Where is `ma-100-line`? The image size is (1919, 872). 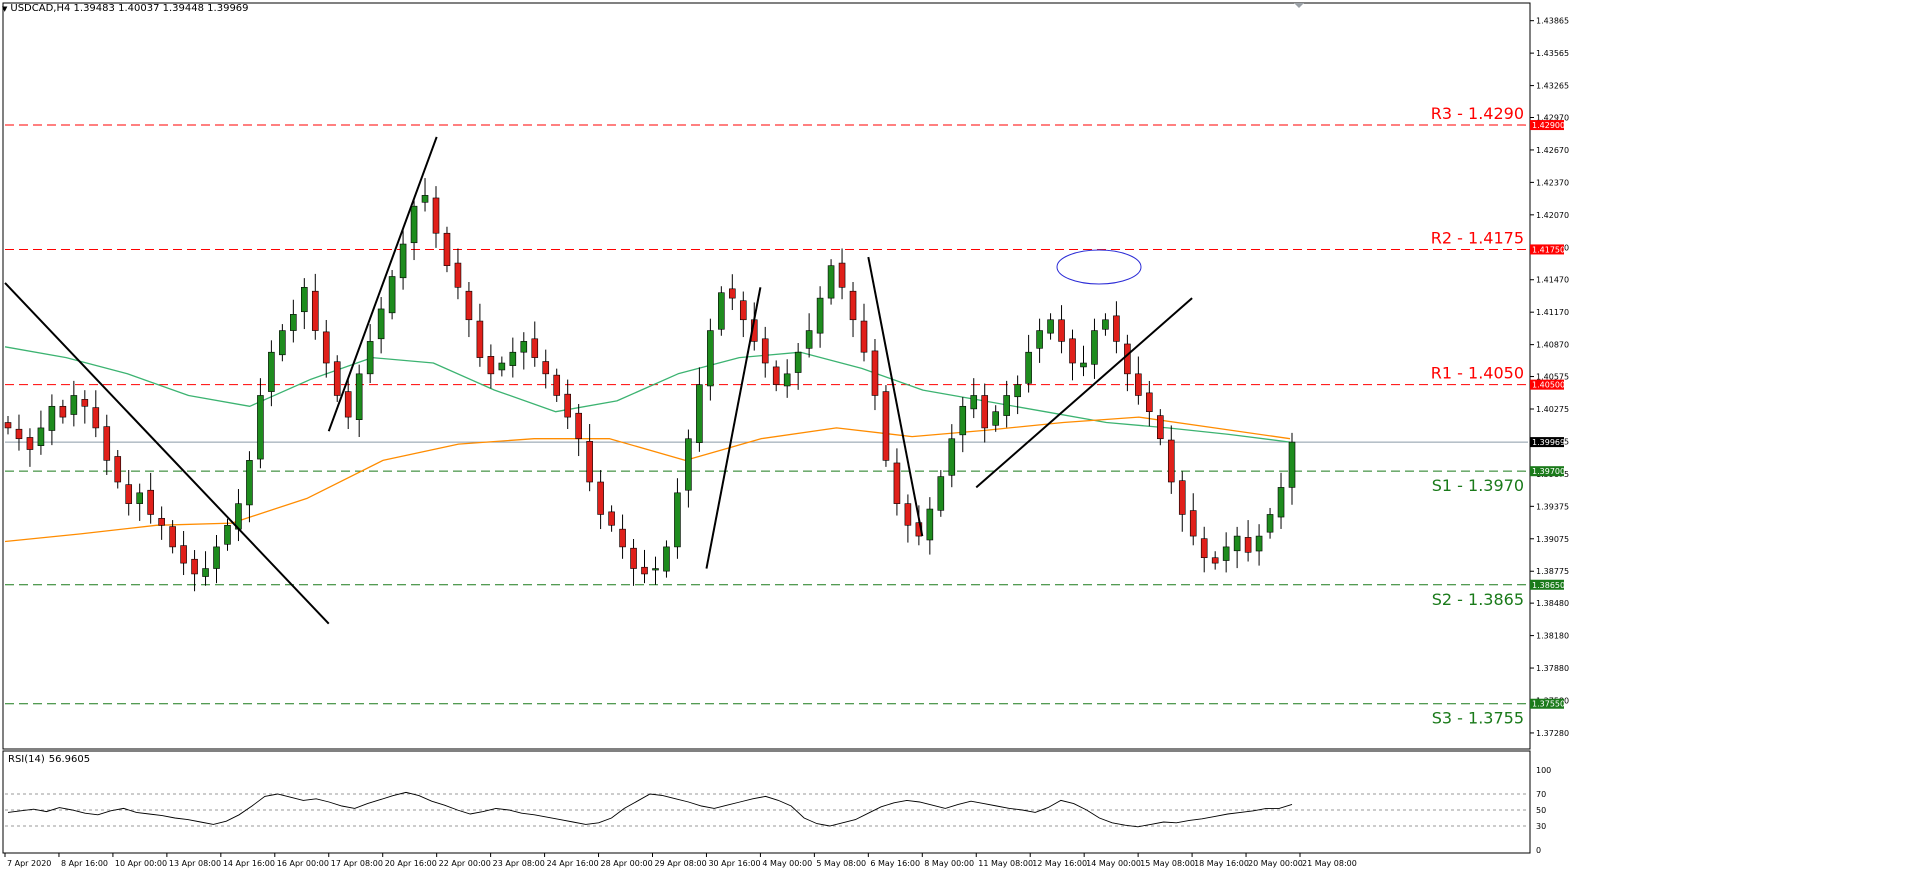 ma-100-line is located at coordinates (647, 394).